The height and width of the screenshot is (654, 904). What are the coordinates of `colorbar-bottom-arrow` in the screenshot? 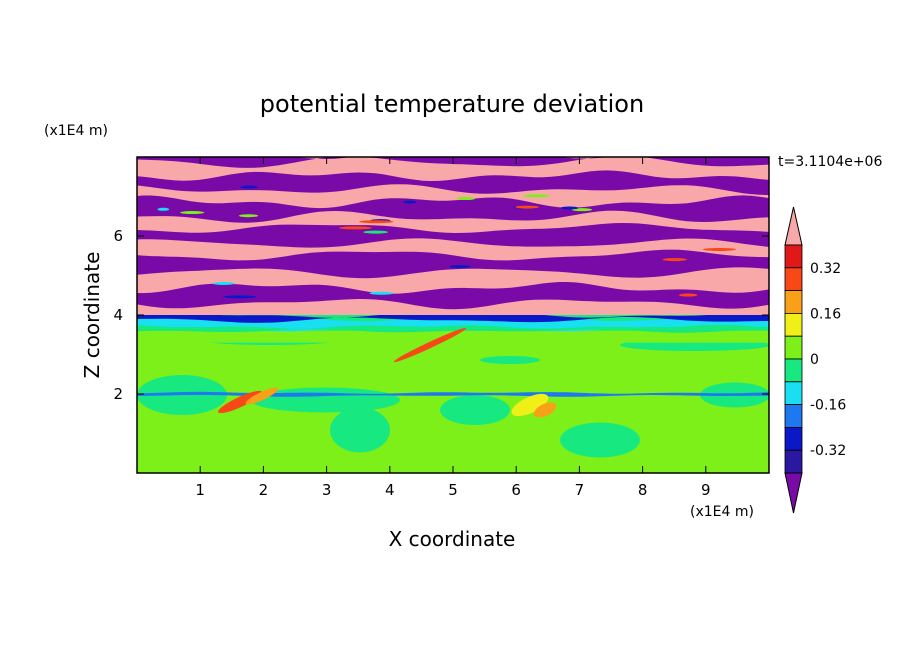 It's located at (793, 493).